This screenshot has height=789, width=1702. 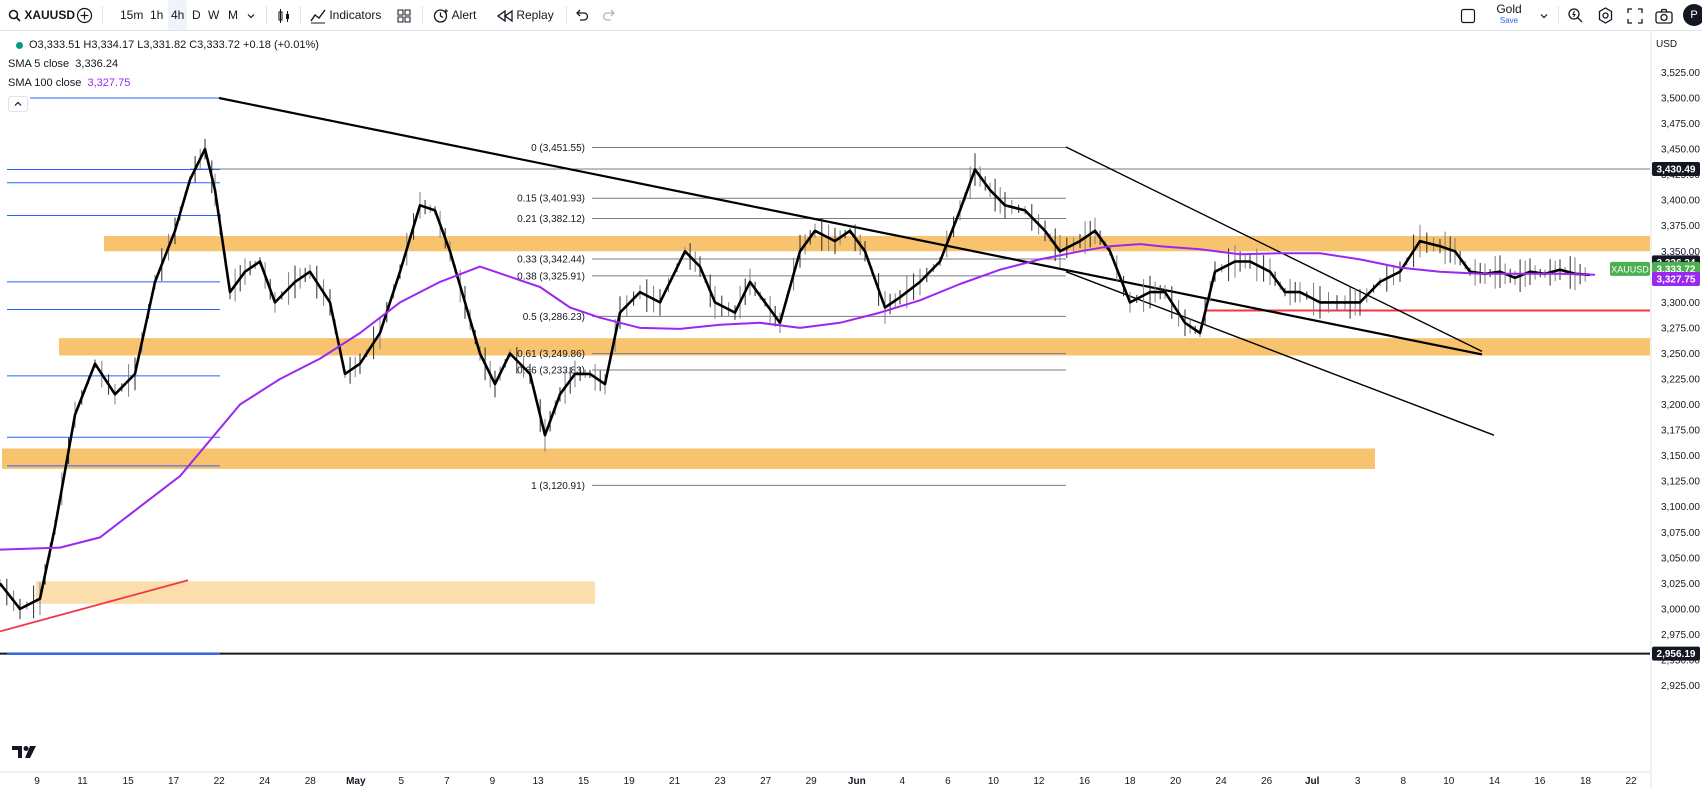 What do you see at coordinates (233, 15) in the screenshot?
I see `timeframe-m: M` at bounding box center [233, 15].